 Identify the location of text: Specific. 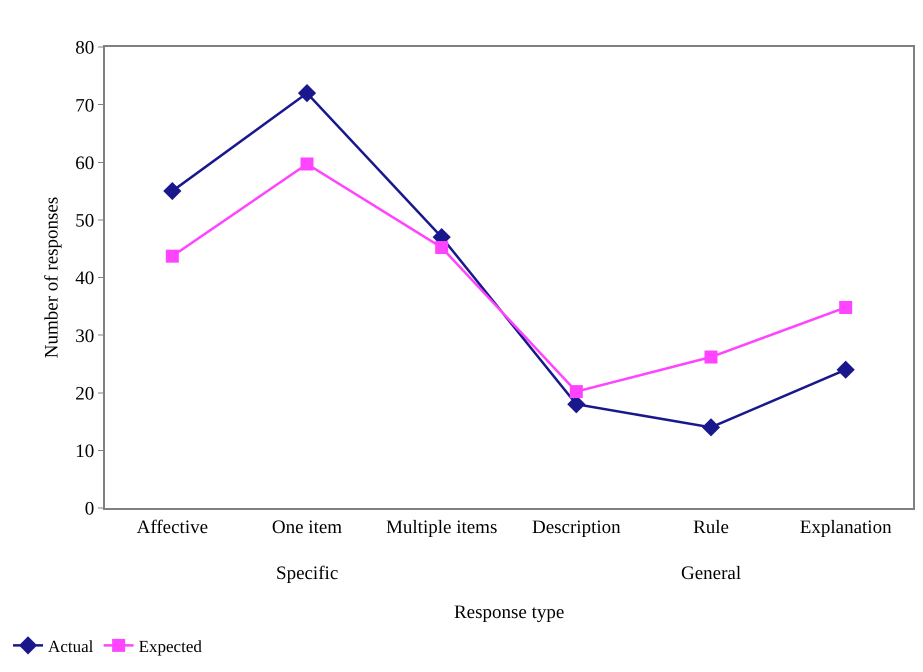
(307, 573).